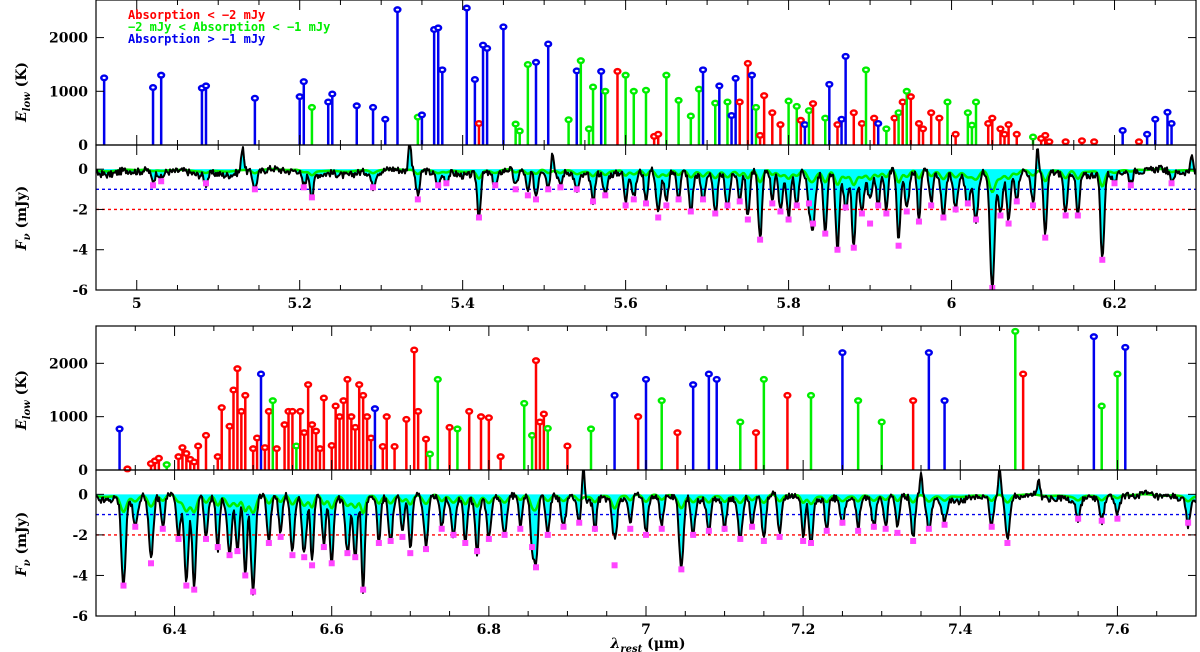  What do you see at coordinates (23, 219) in the screenshot?
I see `top-spectrum-ylabel: Fν (mJy)` at bounding box center [23, 219].